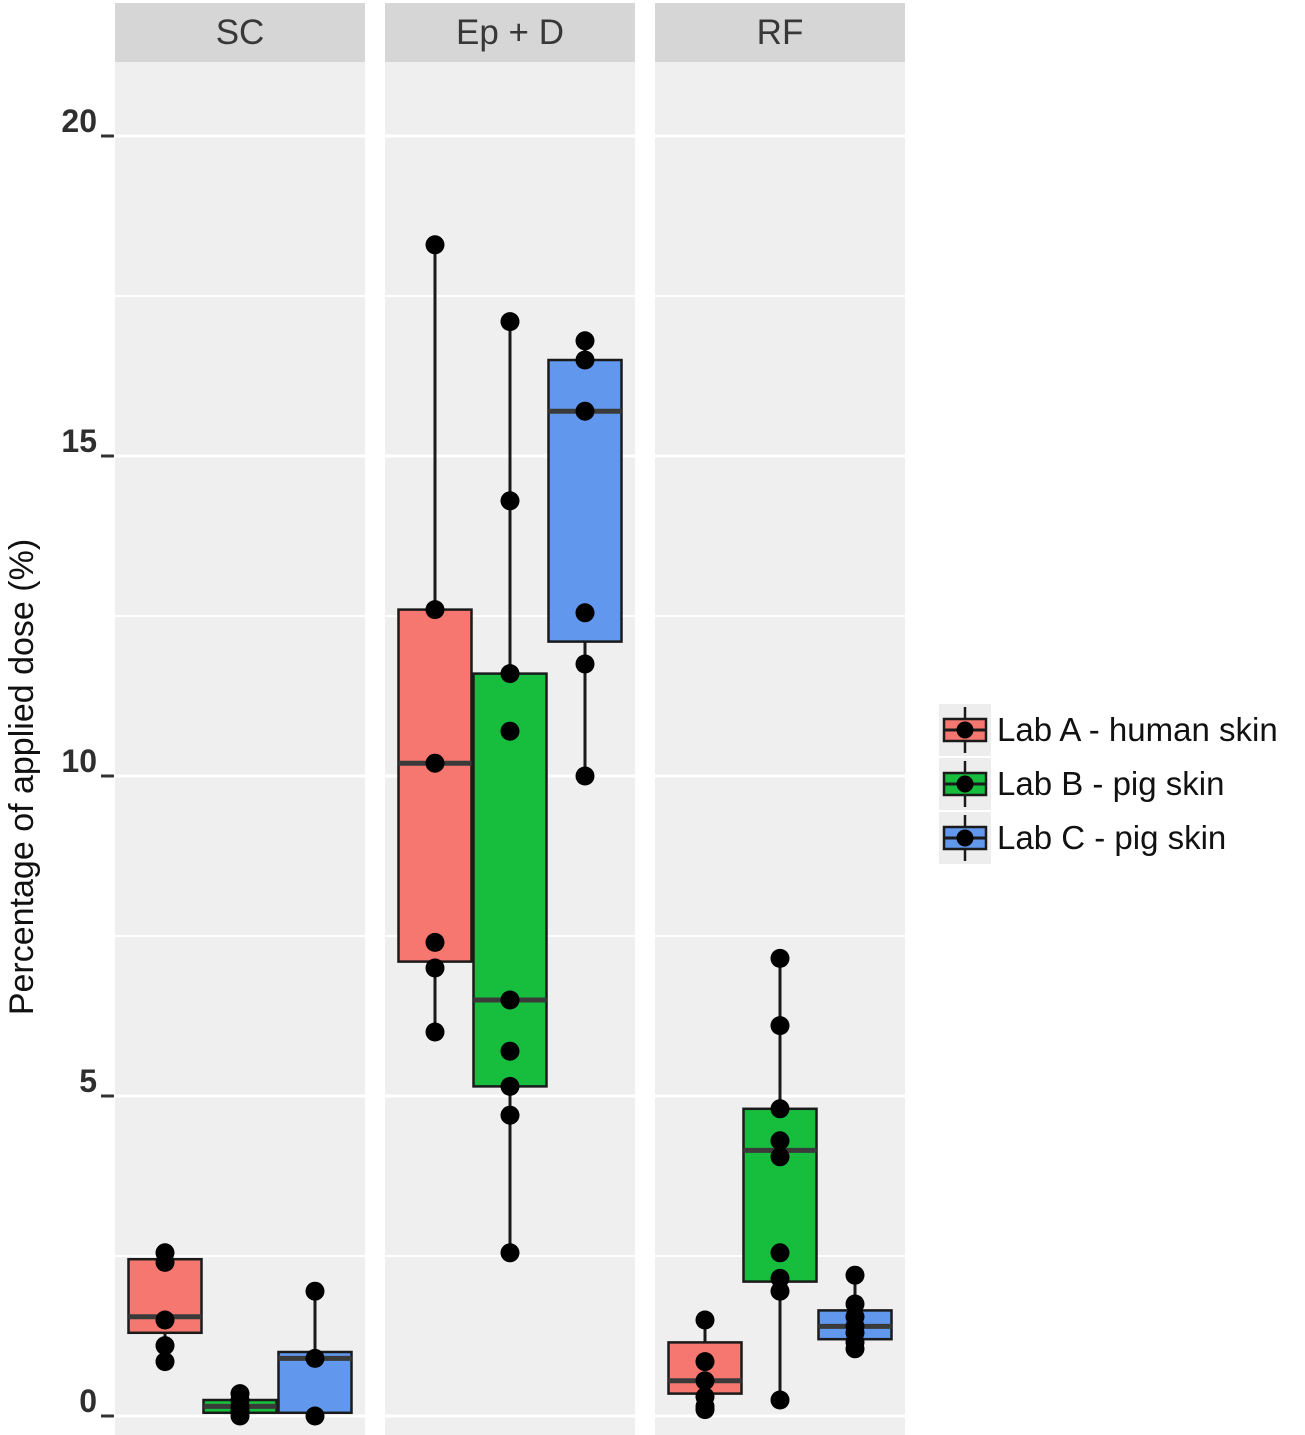 The height and width of the screenshot is (1435, 1305). I want to click on y-tick-label: 0, so click(88, 1401).